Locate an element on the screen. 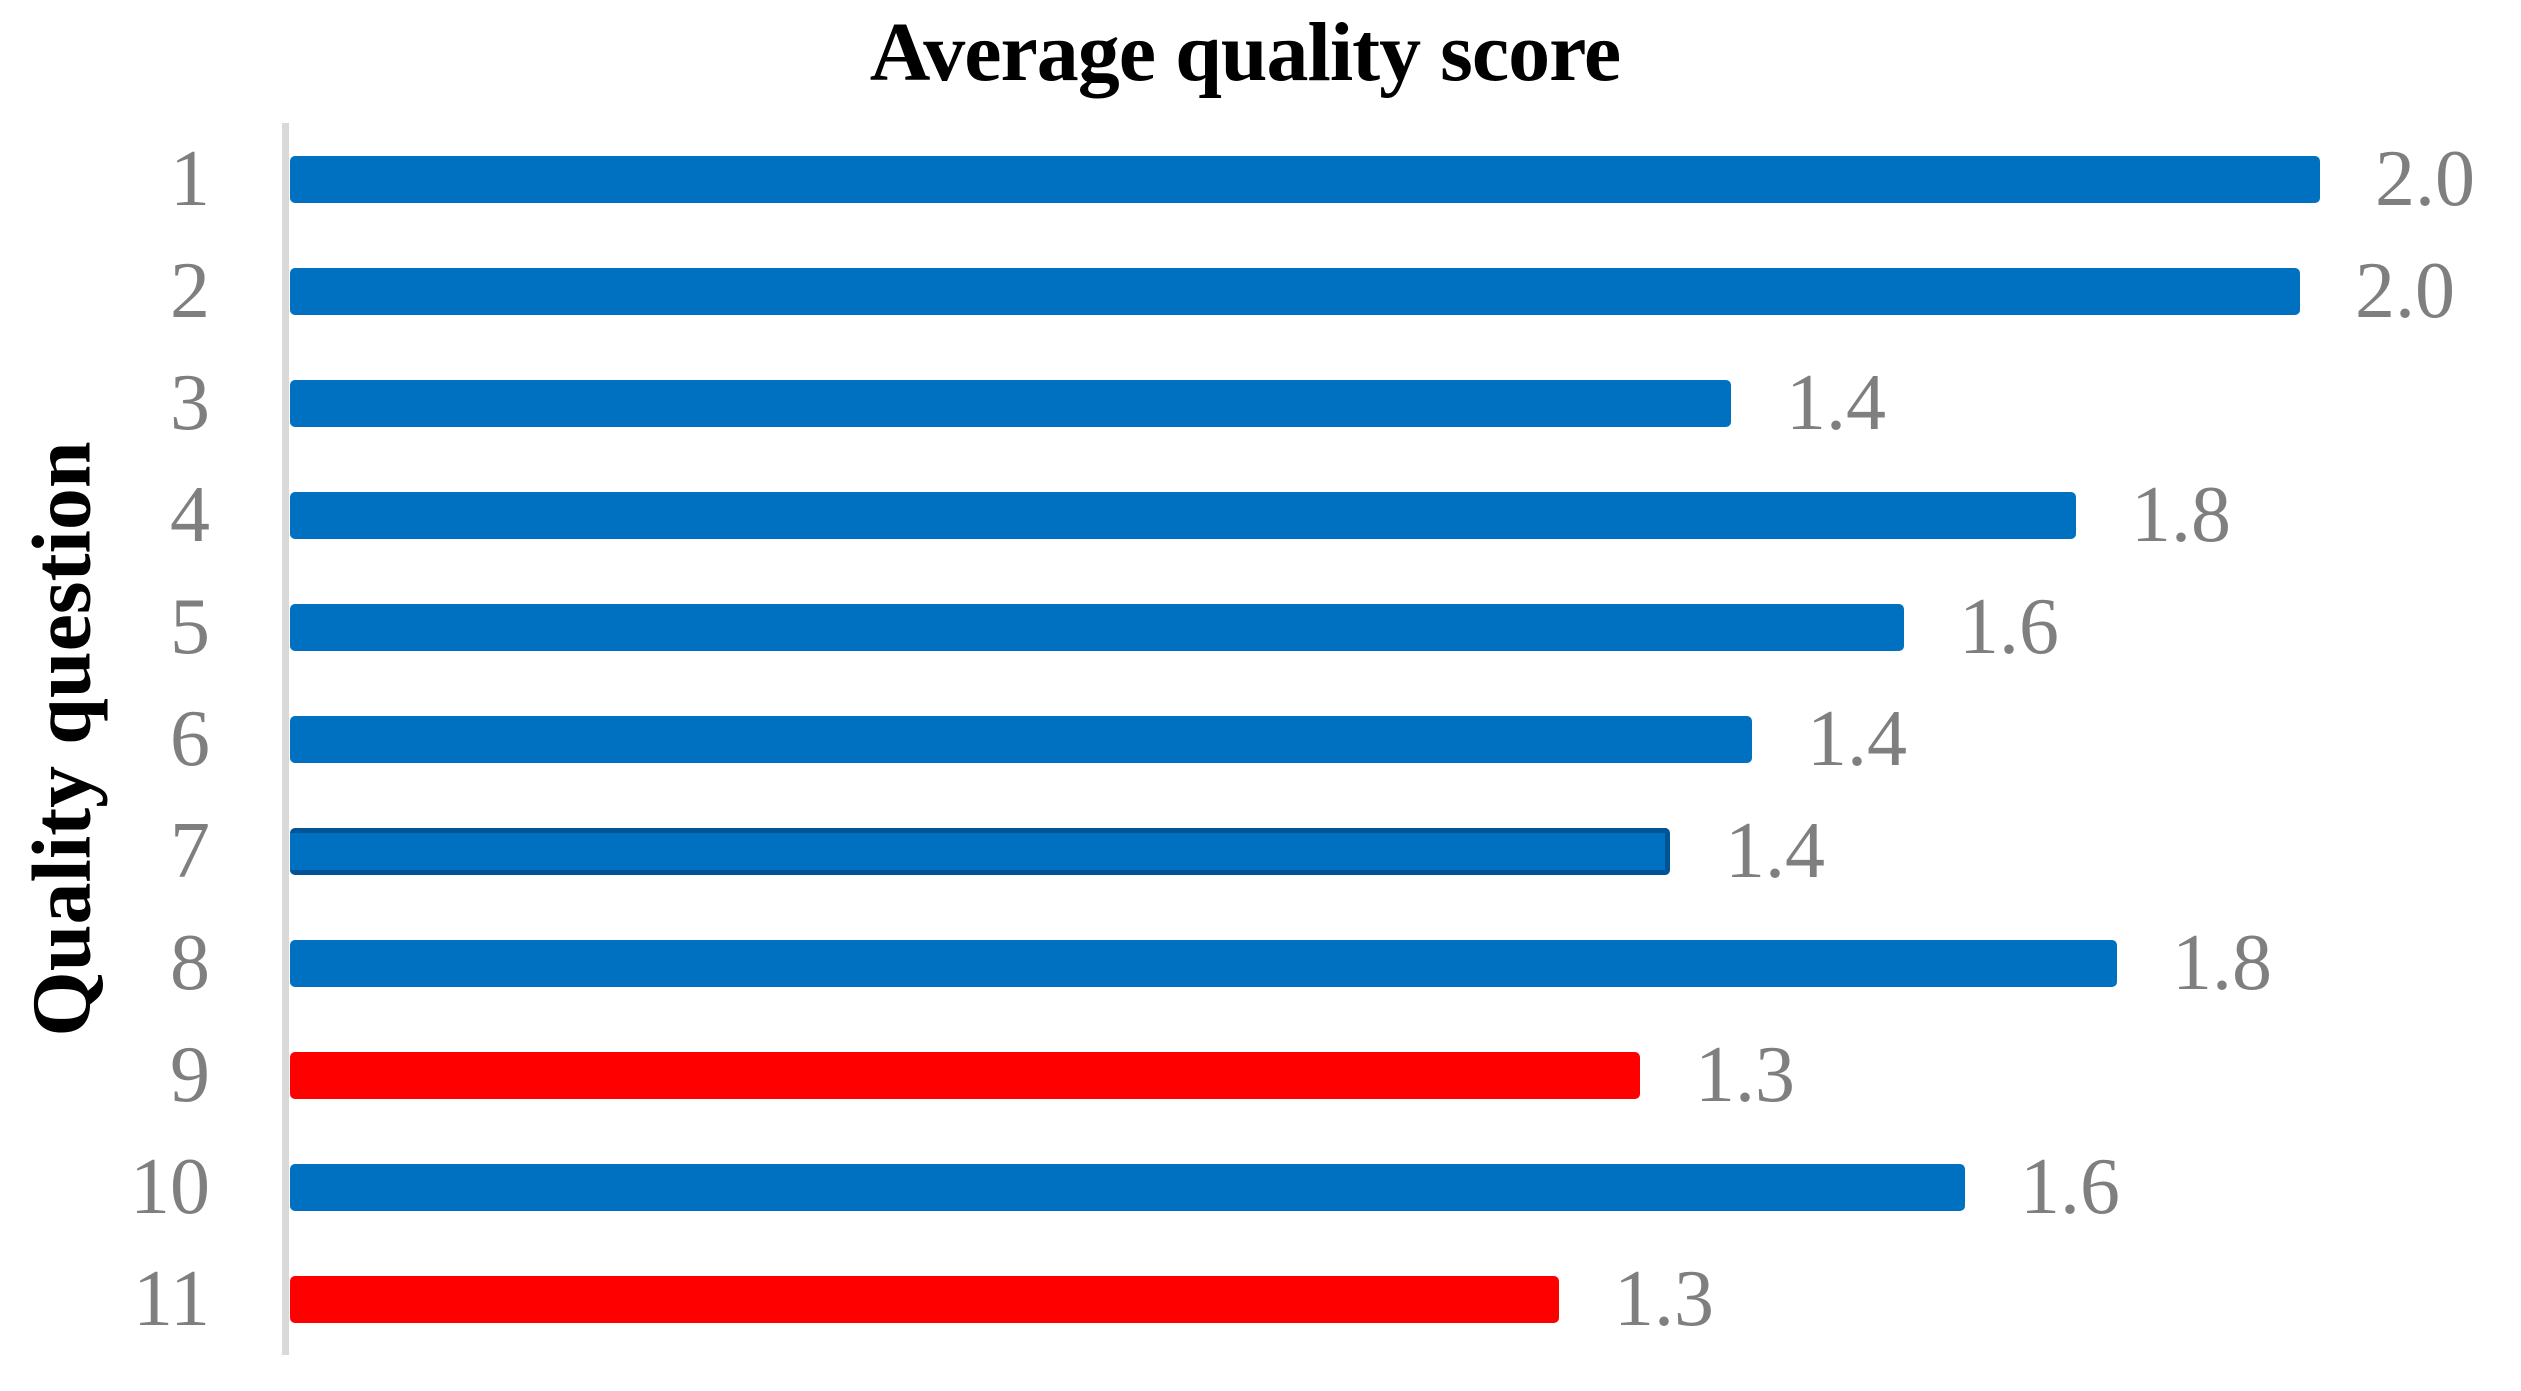 The height and width of the screenshot is (1391, 2521). value-label-9: 1.3 is located at coordinates (1745, 1075).